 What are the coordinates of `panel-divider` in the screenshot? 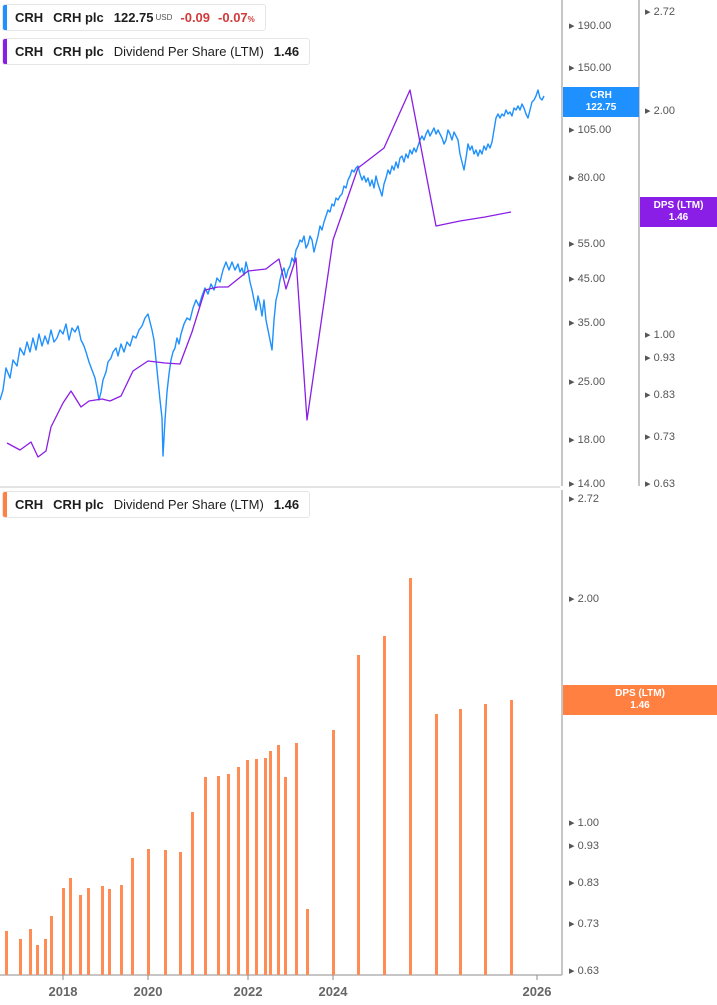 It's located at (280, 487).